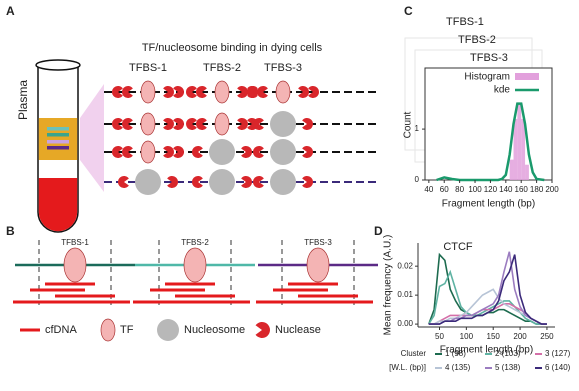  What do you see at coordinates (458, 367) in the screenshot?
I see `legend-text: 4 (135)` at bounding box center [458, 367].